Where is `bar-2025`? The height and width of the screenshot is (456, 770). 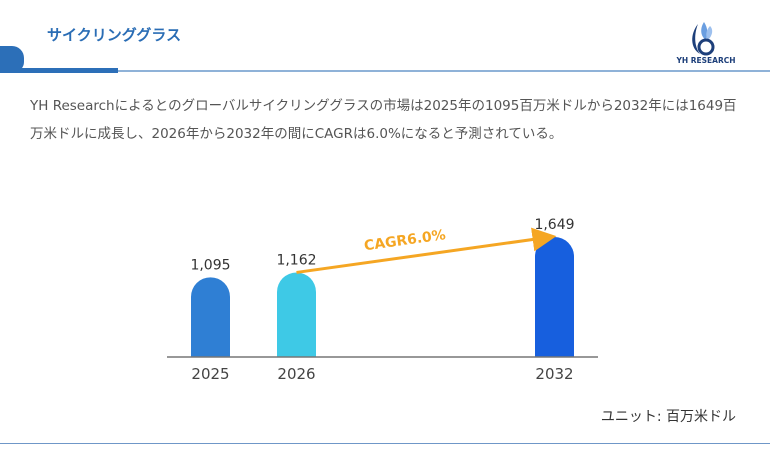 bar-2025 is located at coordinates (210, 317).